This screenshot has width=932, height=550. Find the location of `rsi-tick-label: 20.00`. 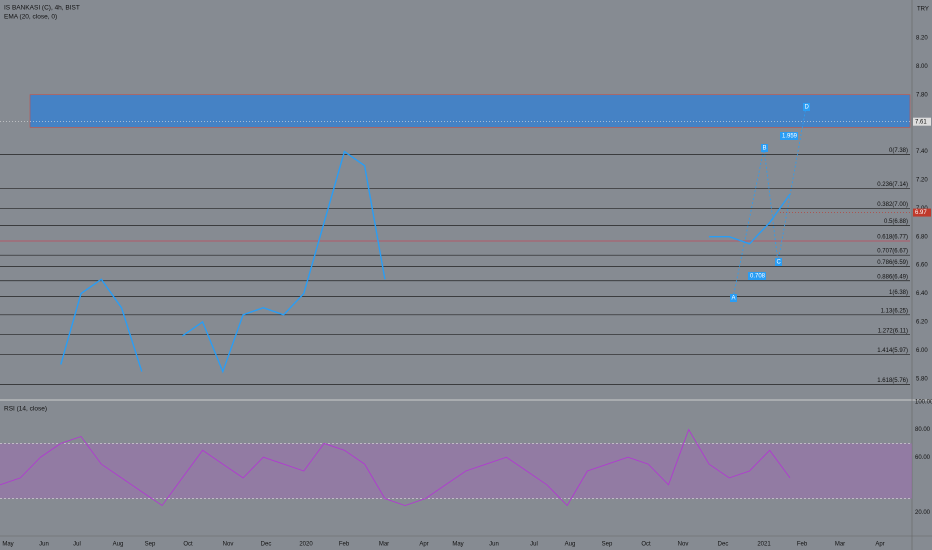

rsi-tick-label: 20.00 is located at coordinates (923, 513).